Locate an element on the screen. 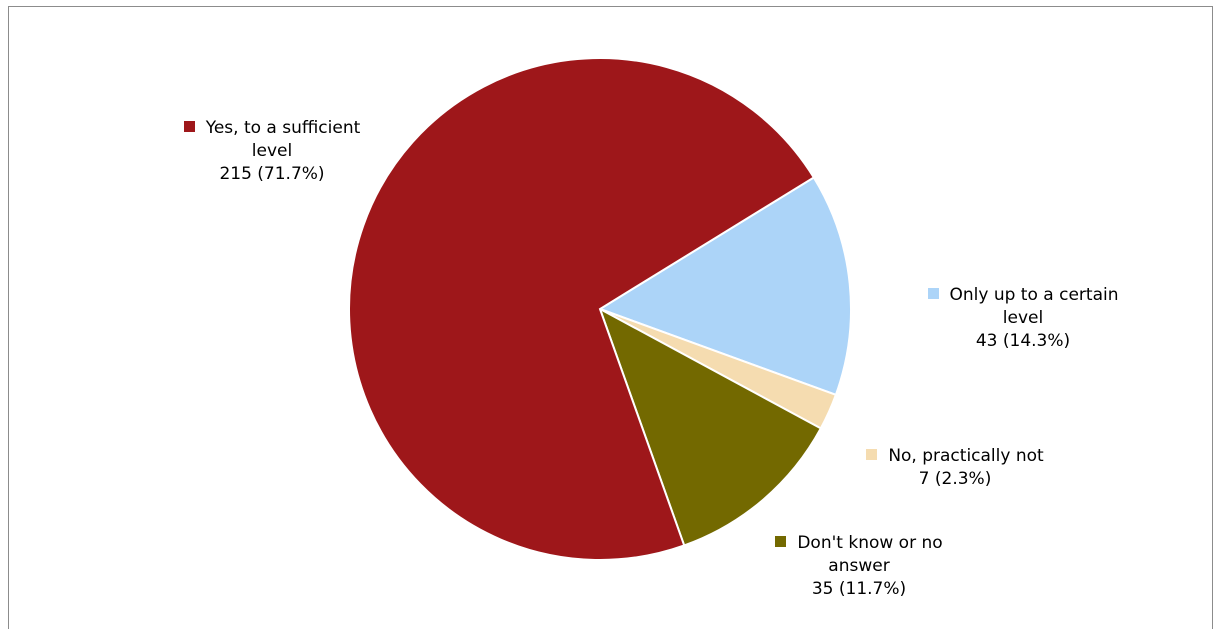 The height and width of the screenshot is (629, 1214). slice-label-text: Only up to a certain is located at coordinates (1023, 295).